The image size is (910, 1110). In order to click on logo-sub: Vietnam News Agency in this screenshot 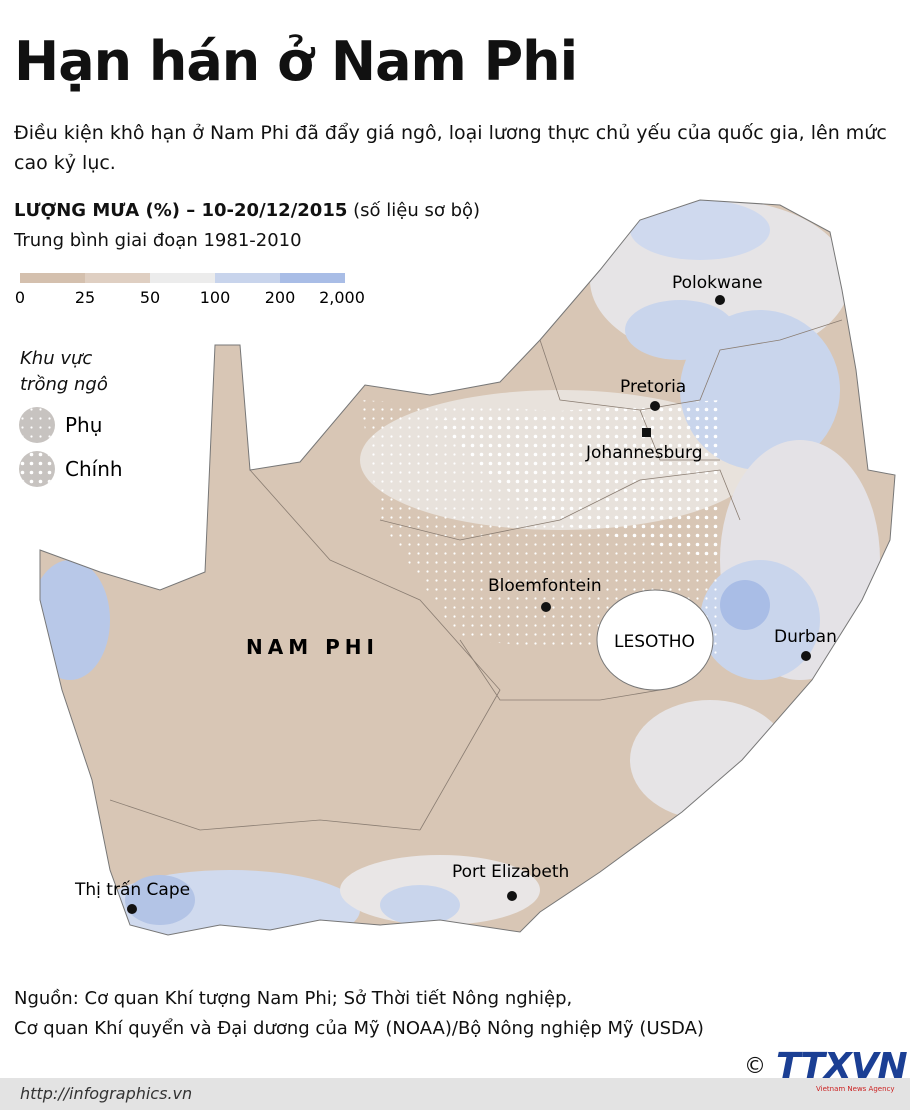, I will do `click(855, 1089)`.